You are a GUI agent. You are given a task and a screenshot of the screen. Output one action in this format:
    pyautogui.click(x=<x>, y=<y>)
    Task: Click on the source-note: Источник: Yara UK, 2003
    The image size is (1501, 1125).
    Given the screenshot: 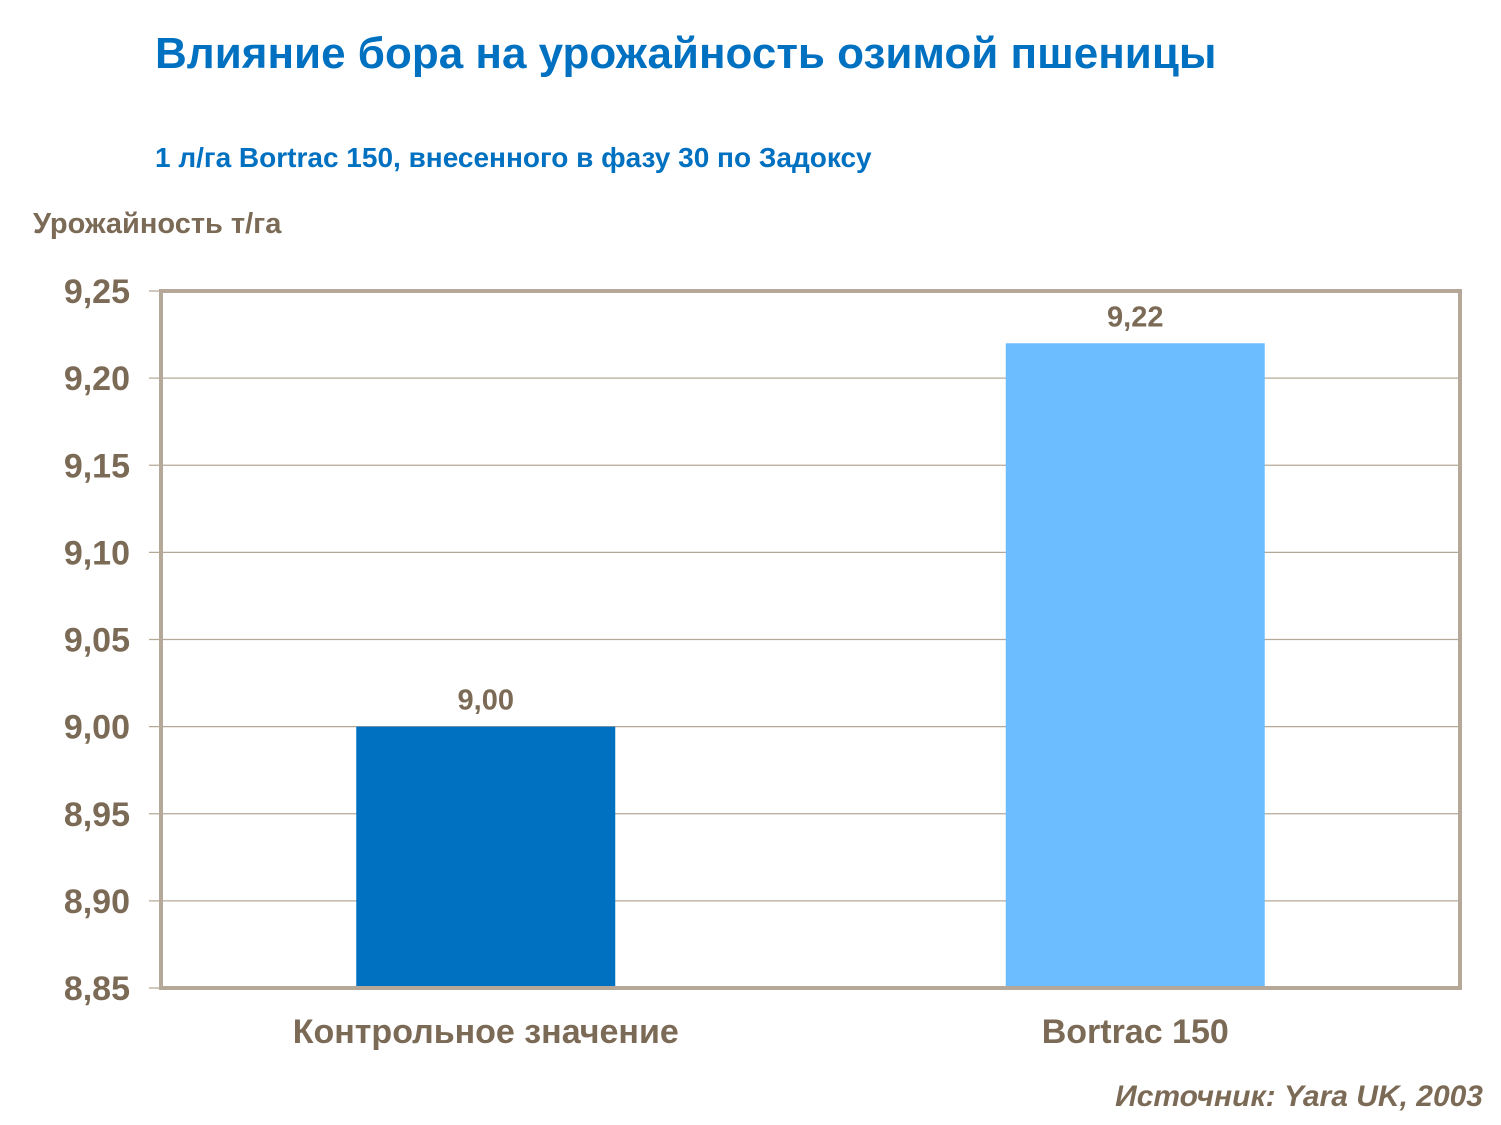 What is the action you would take?
    pyautogui.click(x=1299, y=1096)
    